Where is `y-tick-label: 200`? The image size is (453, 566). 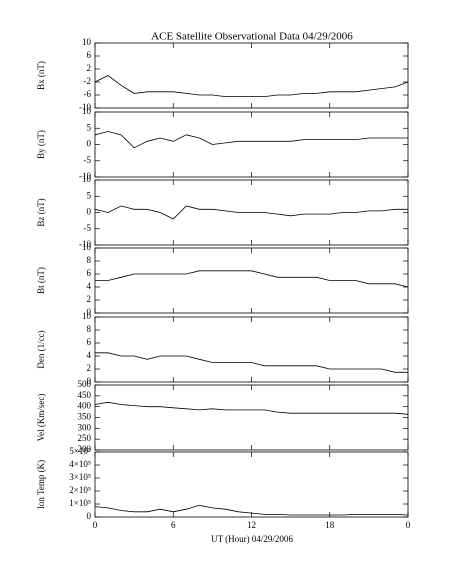
y-tick-label: 200 is located at coordinates (85, 449).